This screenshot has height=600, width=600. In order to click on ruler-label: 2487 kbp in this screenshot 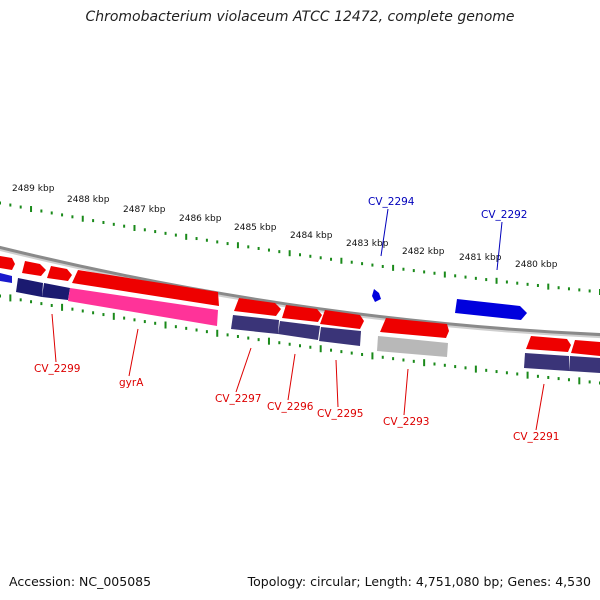, I will do `click(144, 210)`.